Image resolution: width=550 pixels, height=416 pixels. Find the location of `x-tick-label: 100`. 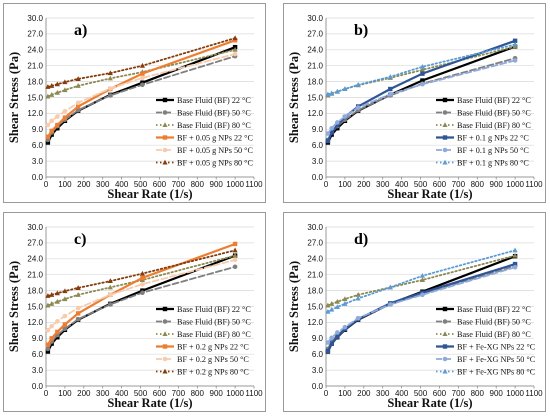

x-tick-label: 100 is located at coordinates (65, 184).